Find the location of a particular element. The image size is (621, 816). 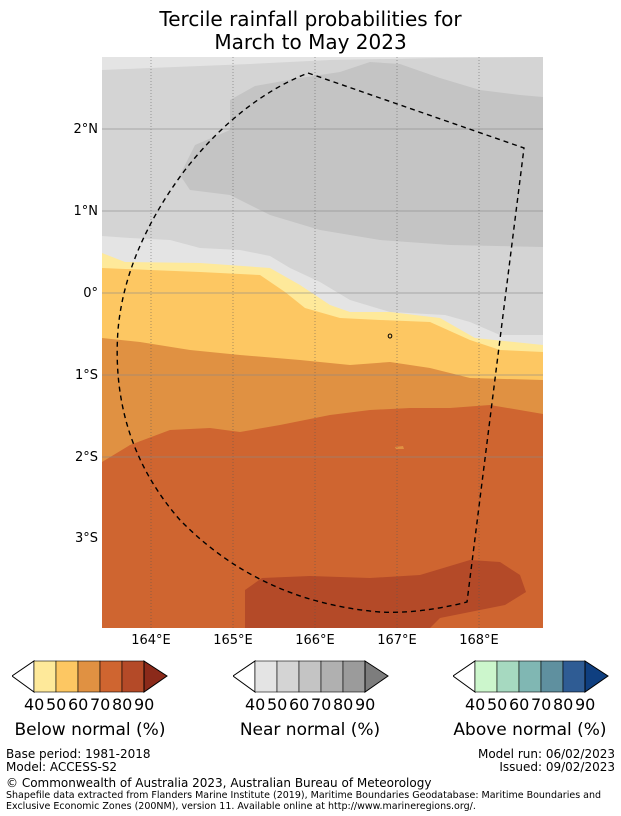

near-tick-80: 80 is located at coordinates (343, 704).